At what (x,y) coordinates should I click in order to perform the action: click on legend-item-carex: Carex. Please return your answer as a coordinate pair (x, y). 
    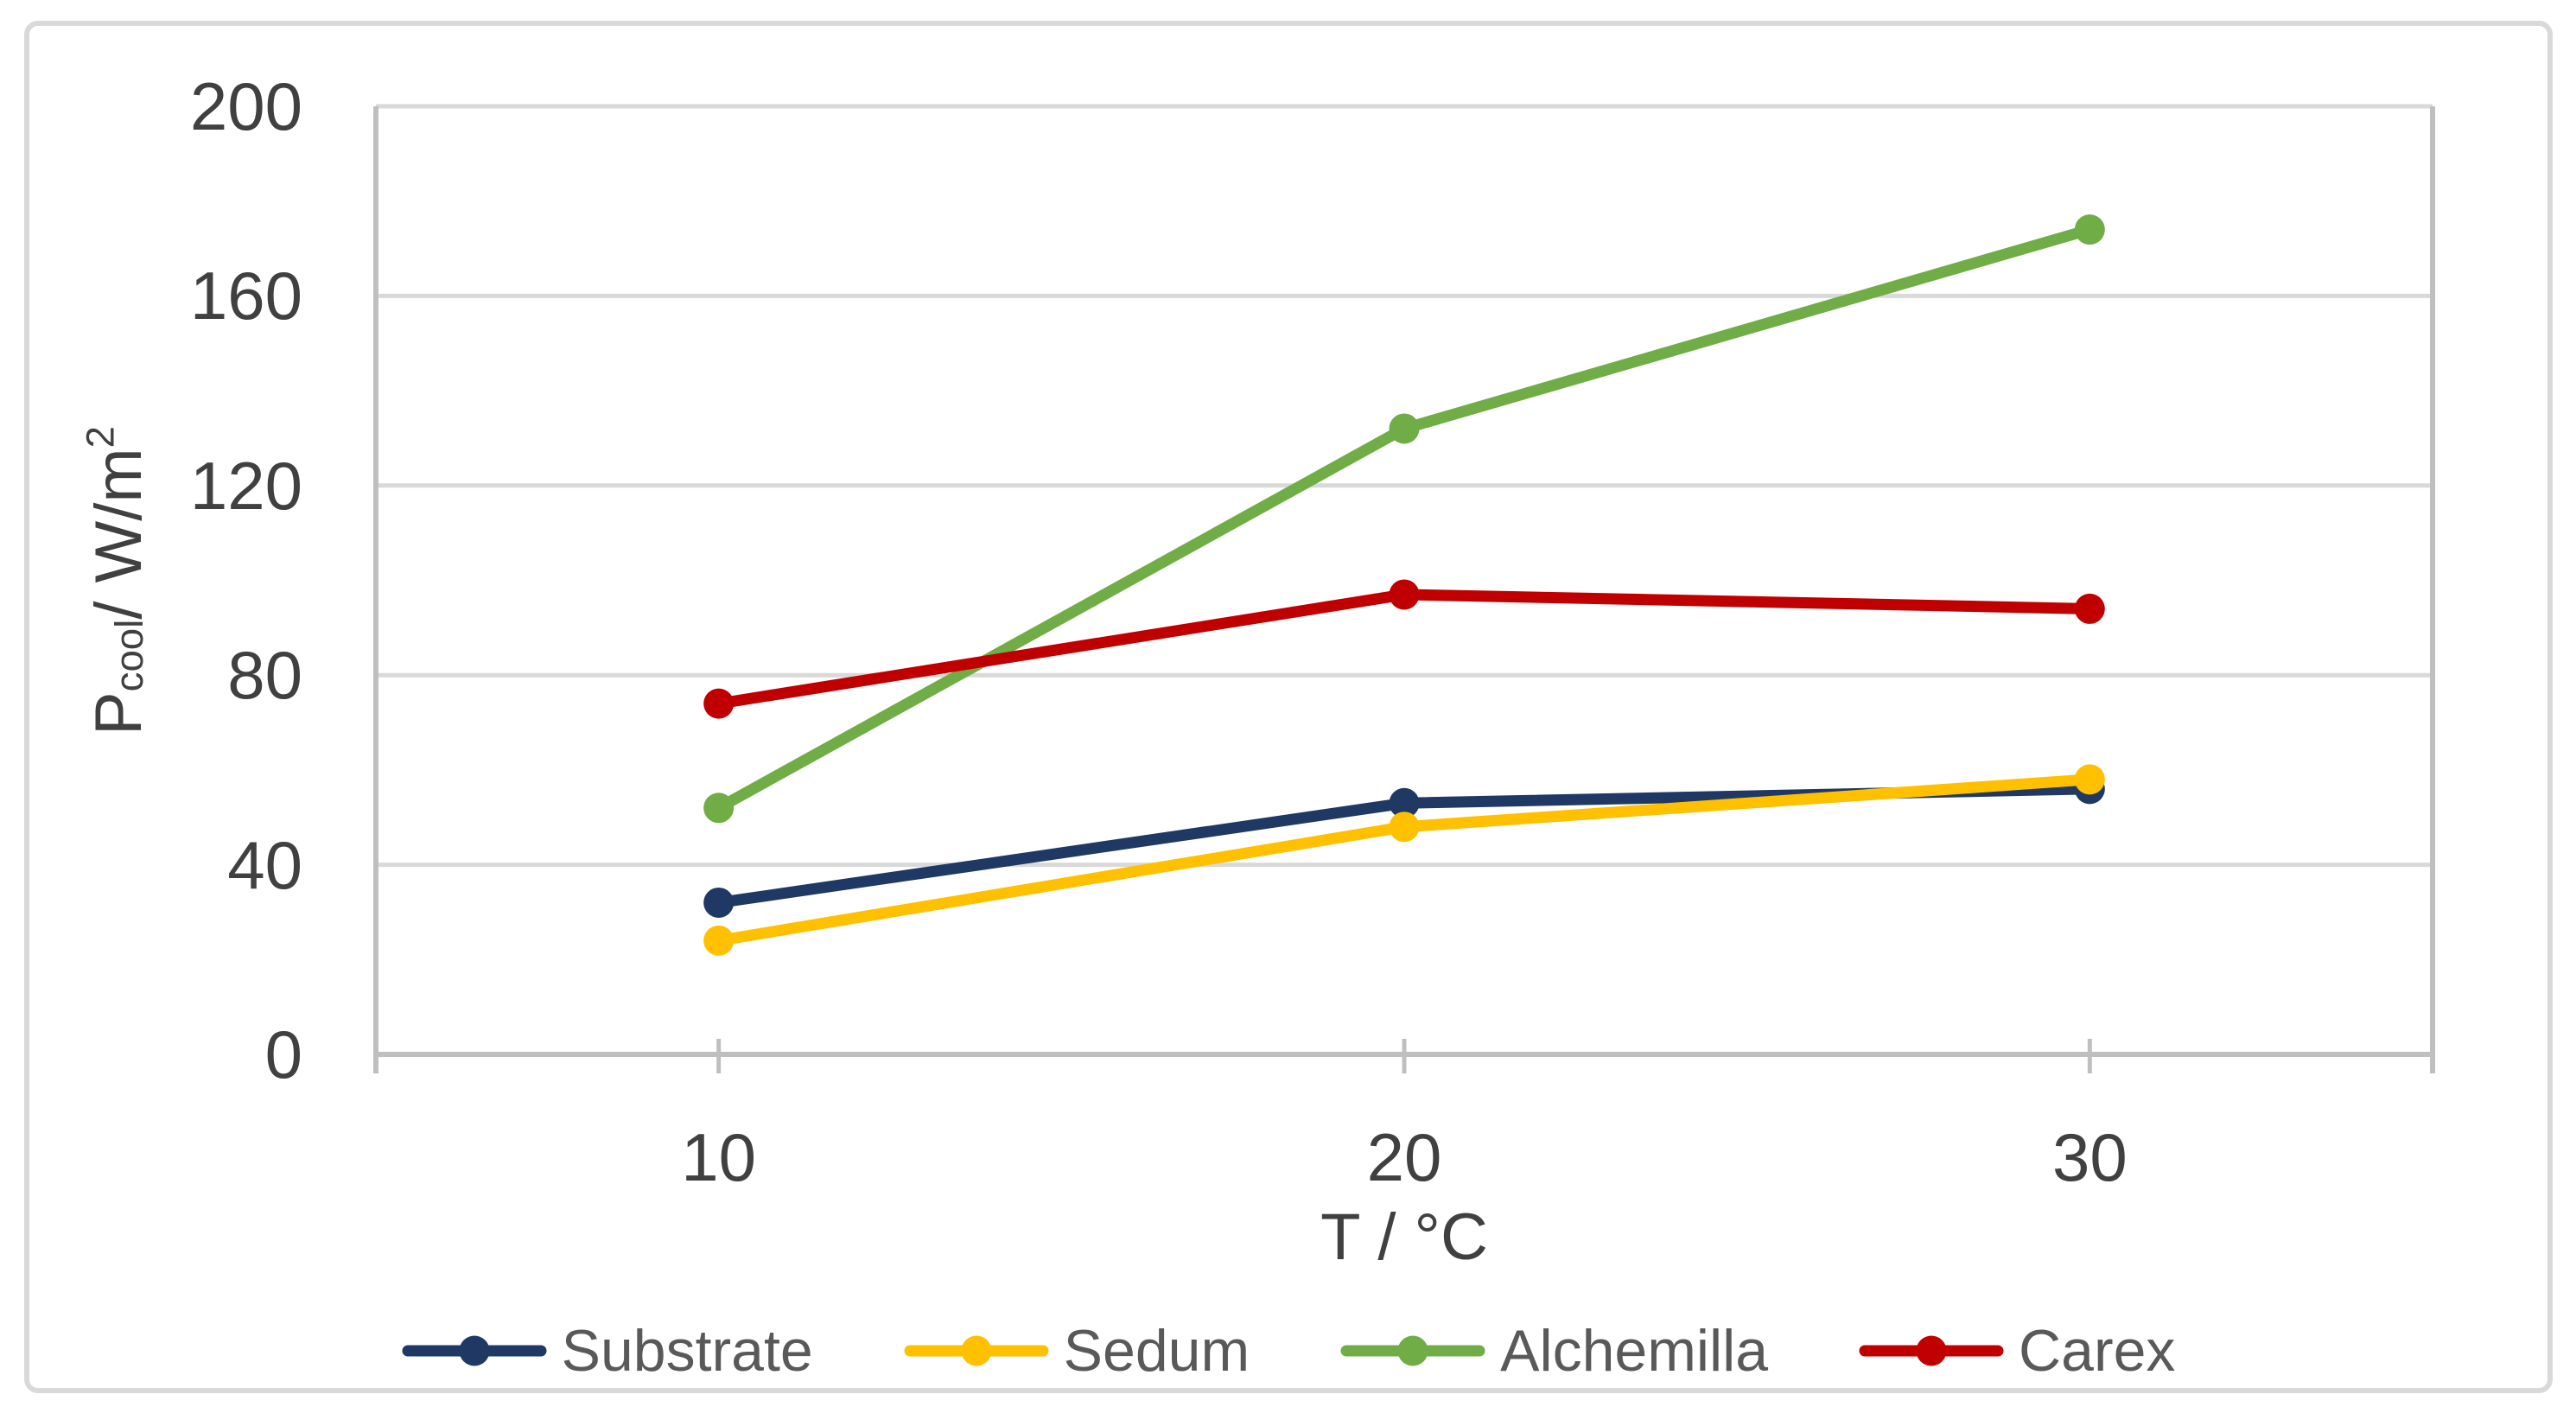
    Looking at the image, I should click on (2016, 1351).